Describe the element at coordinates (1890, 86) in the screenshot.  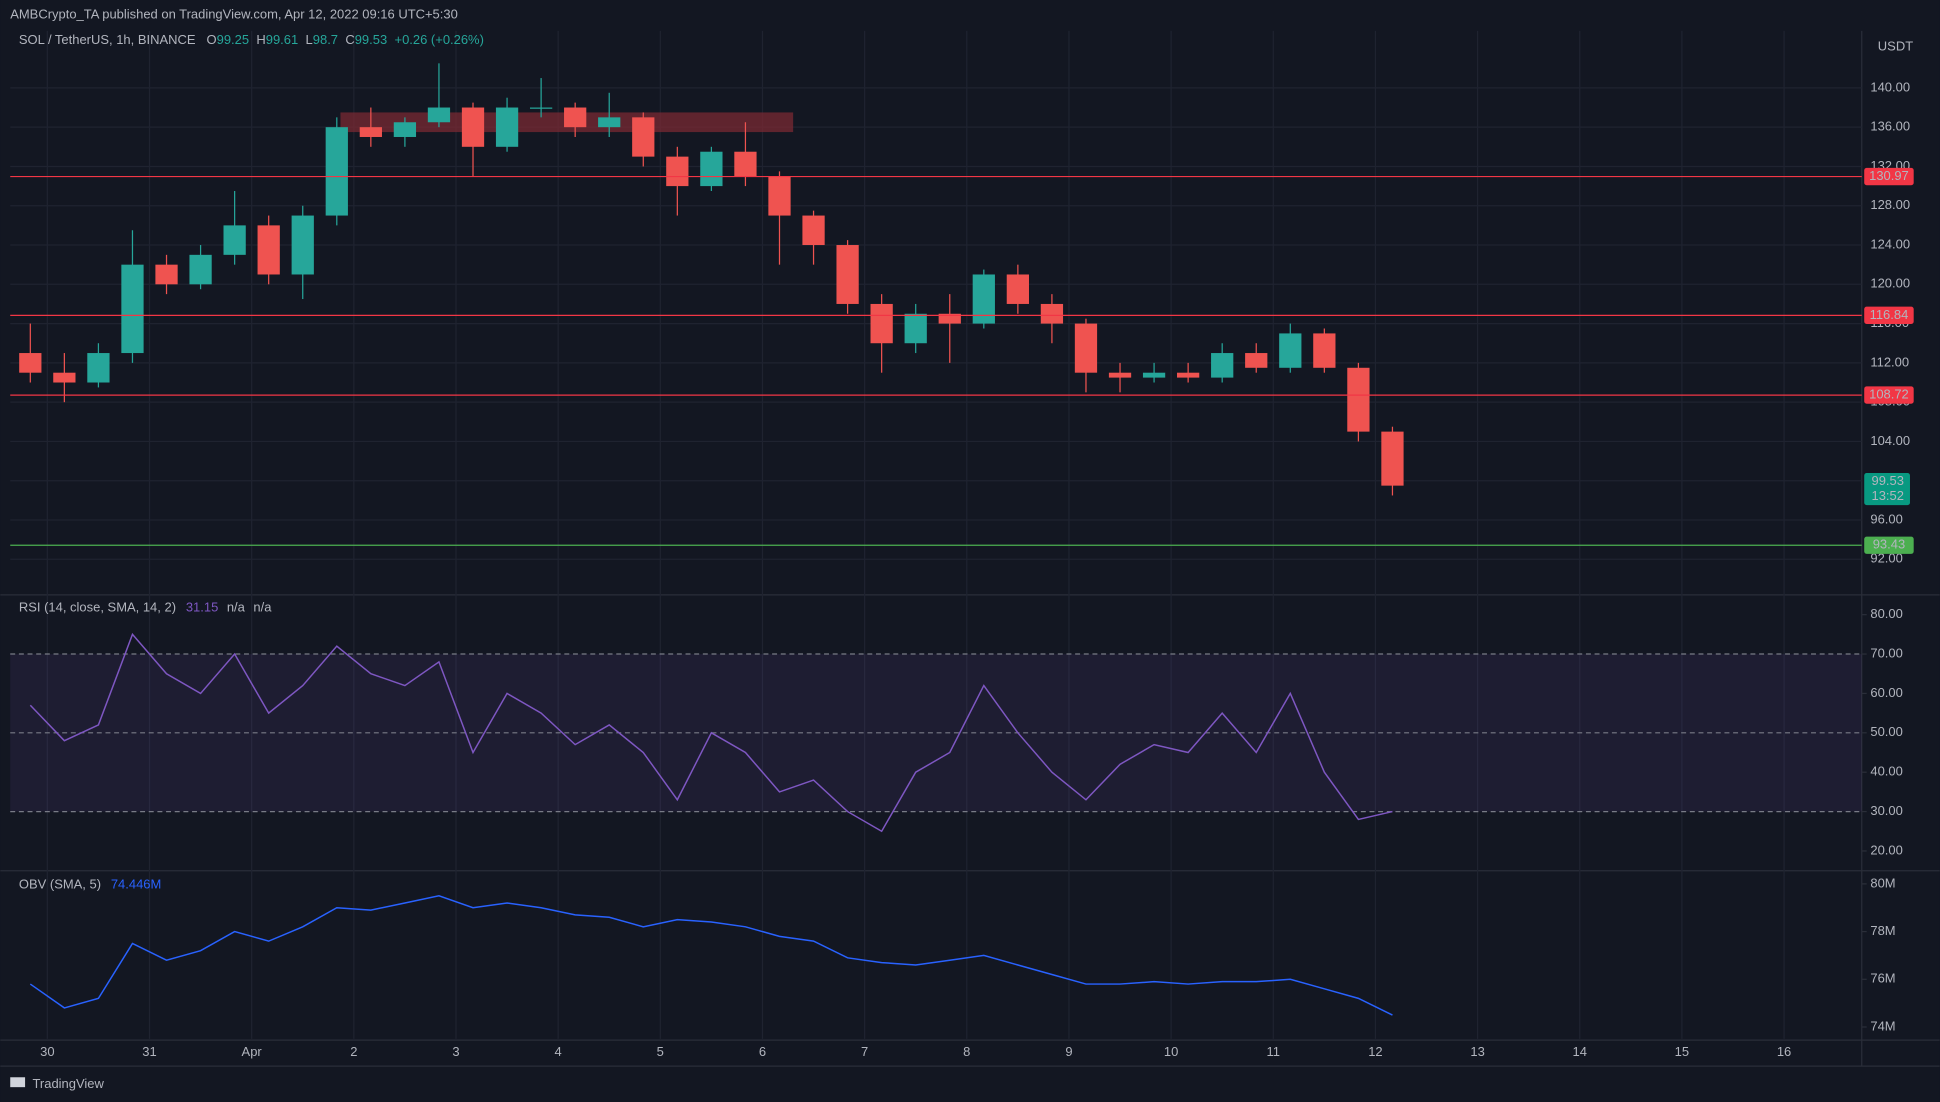
I see `y-tick-label: 140.00` at that location.